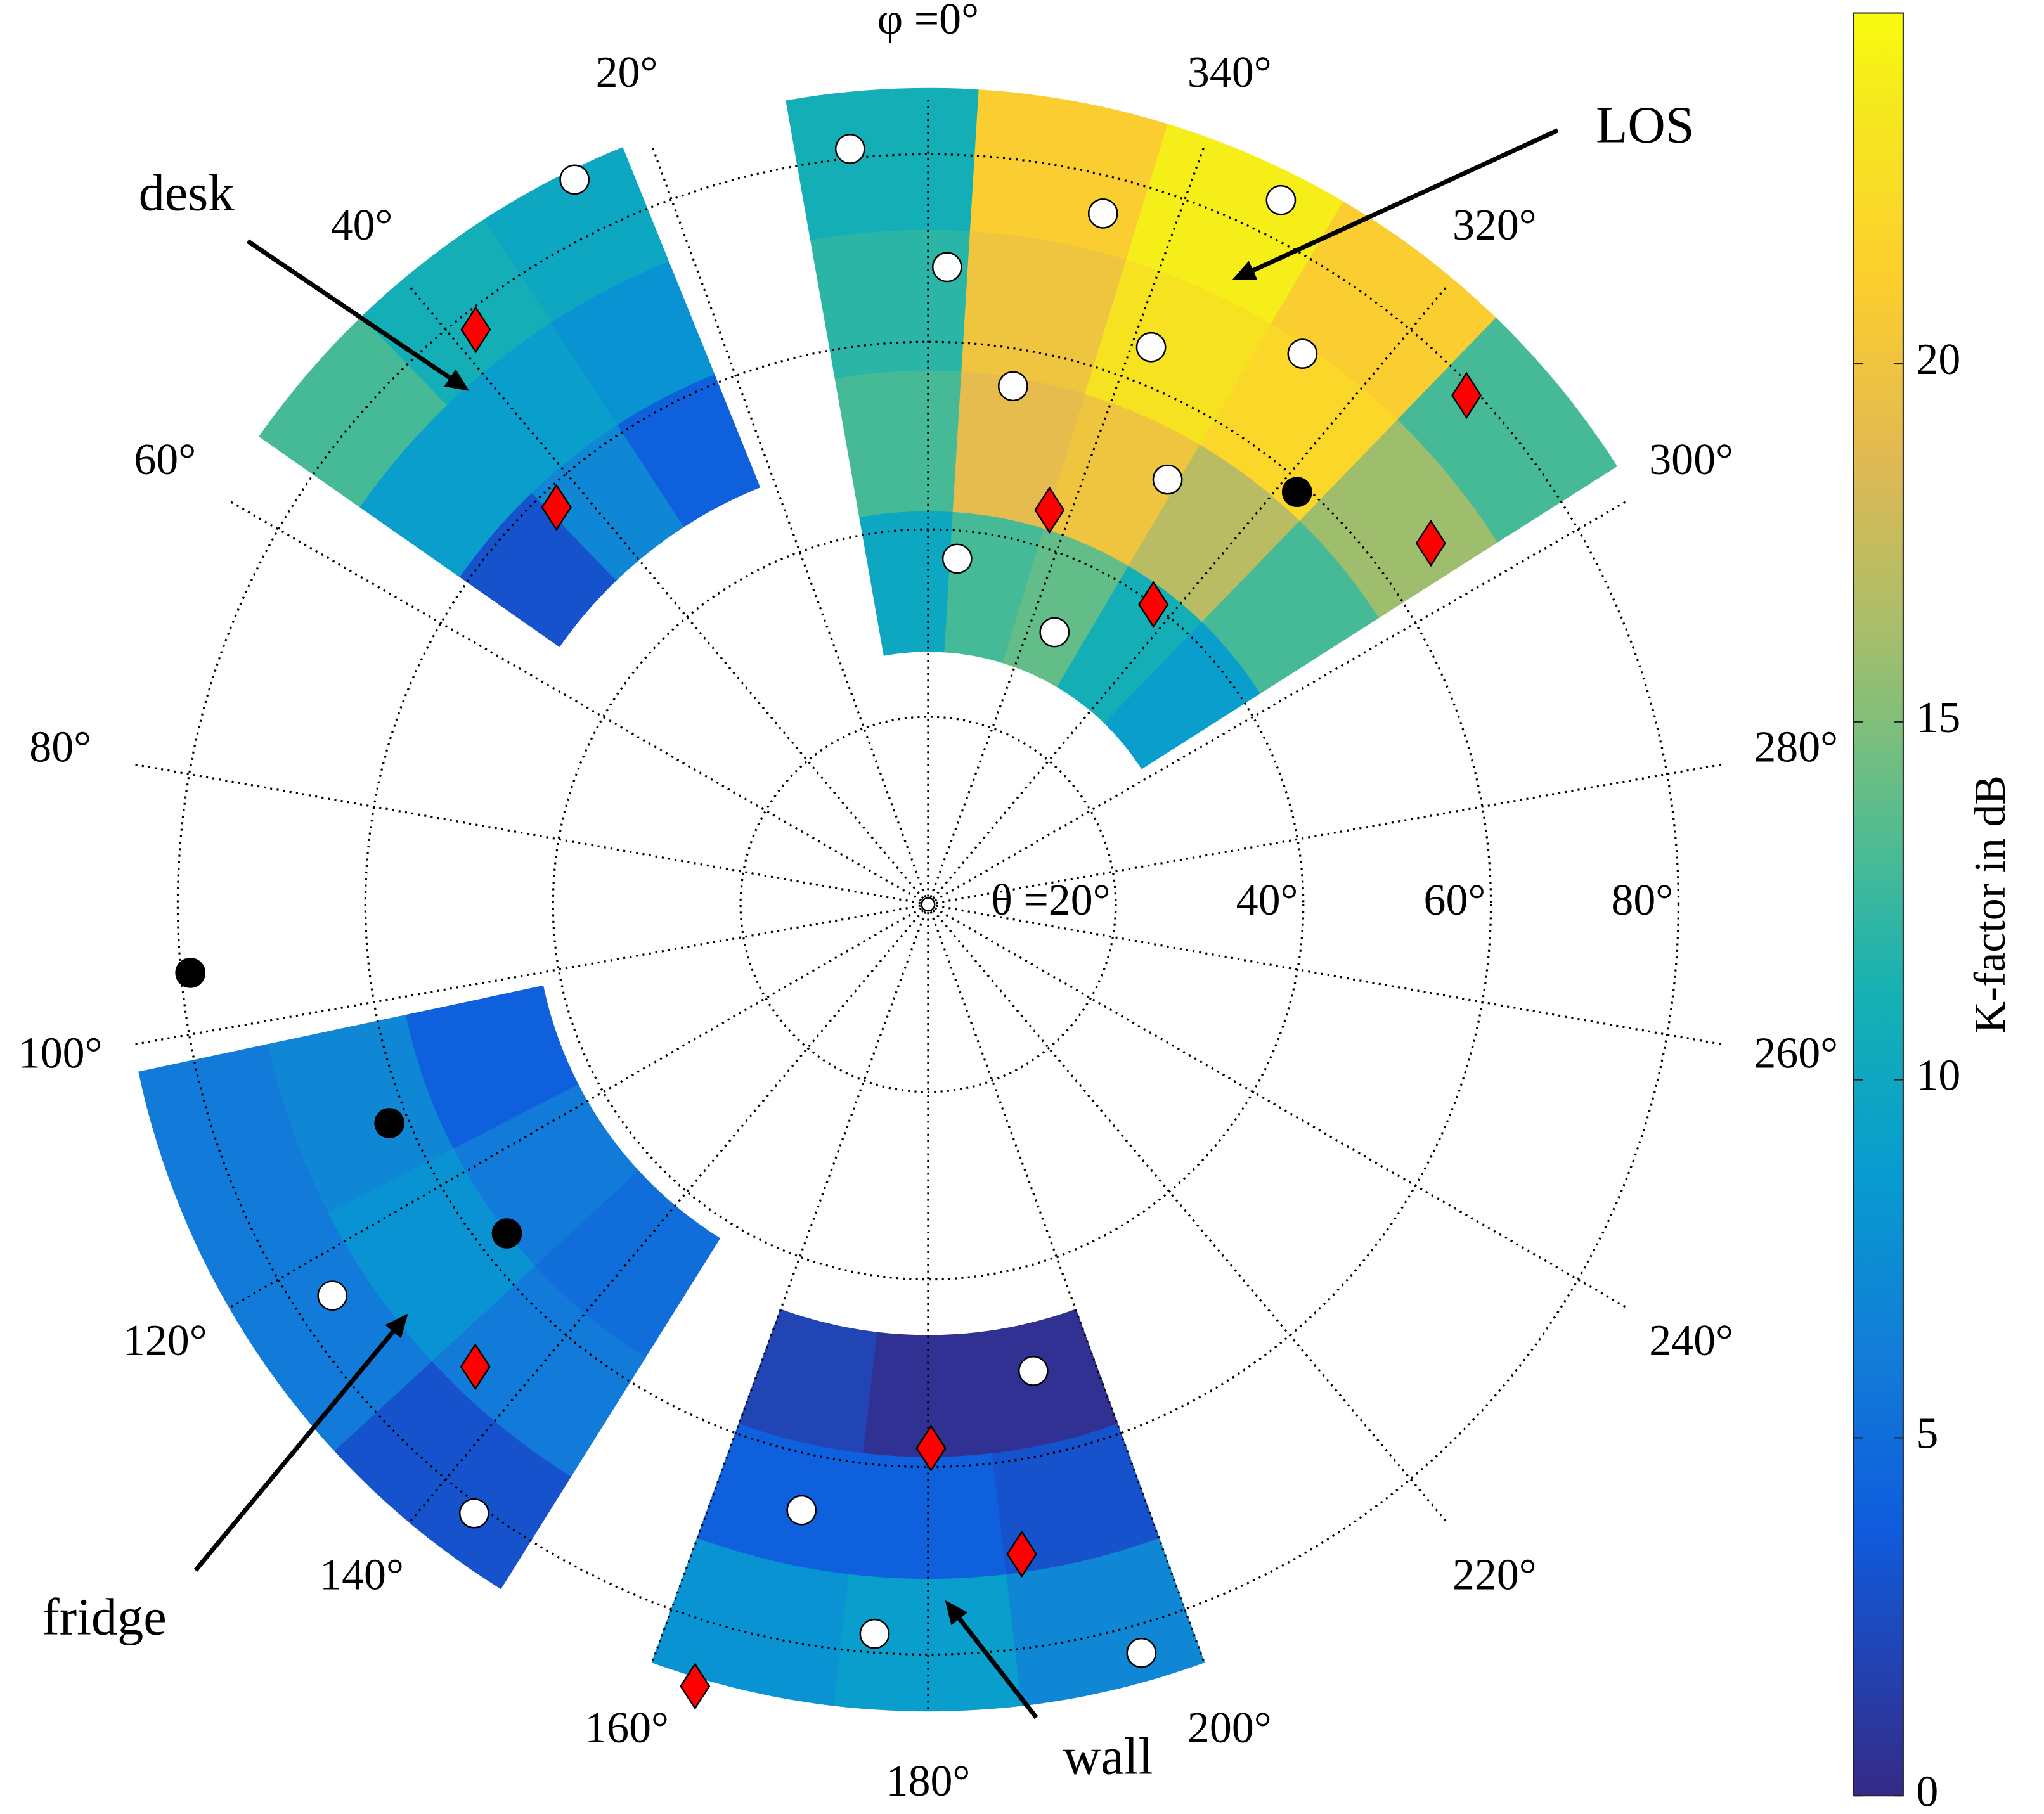 The width and height of the screenshot is (2044, 1814). Describe the element at coordinates (1796, 747) in the screenshot. I see `phi-tick-label: 280°` at that location.